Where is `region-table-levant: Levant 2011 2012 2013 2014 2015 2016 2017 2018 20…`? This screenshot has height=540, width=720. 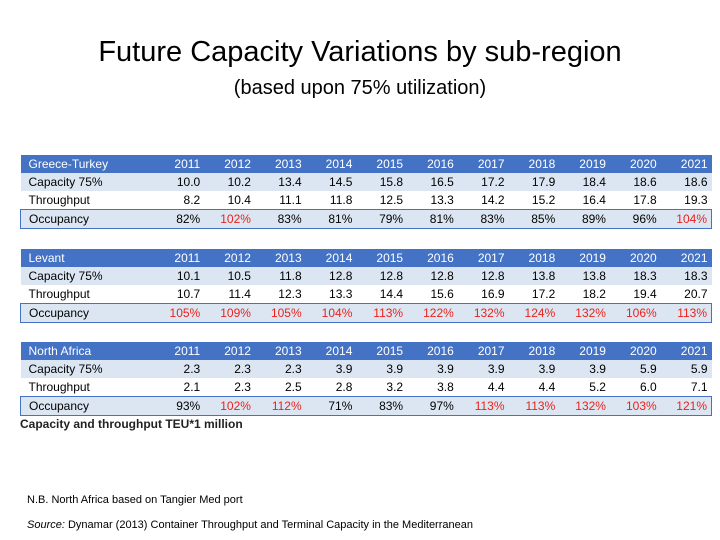
region-table-levant: Levant 2011 2012 2013 2014 2015 2016 2017 2018 20… is located at coordinates (366, 286).